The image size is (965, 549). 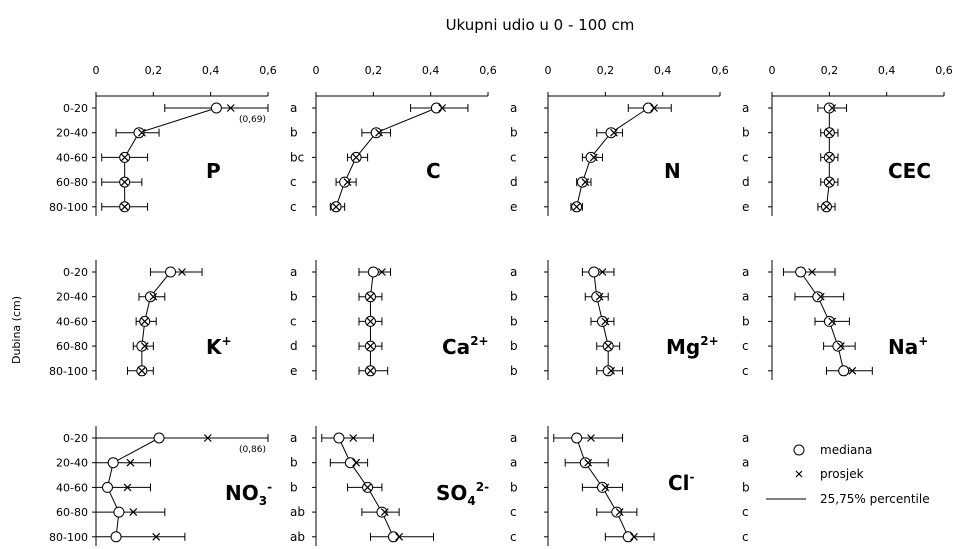 What do you see at coordinates (848, 320) in the screenshot?
I see `panel-Na: abcdeNa+` at bounding box center [848, 320].